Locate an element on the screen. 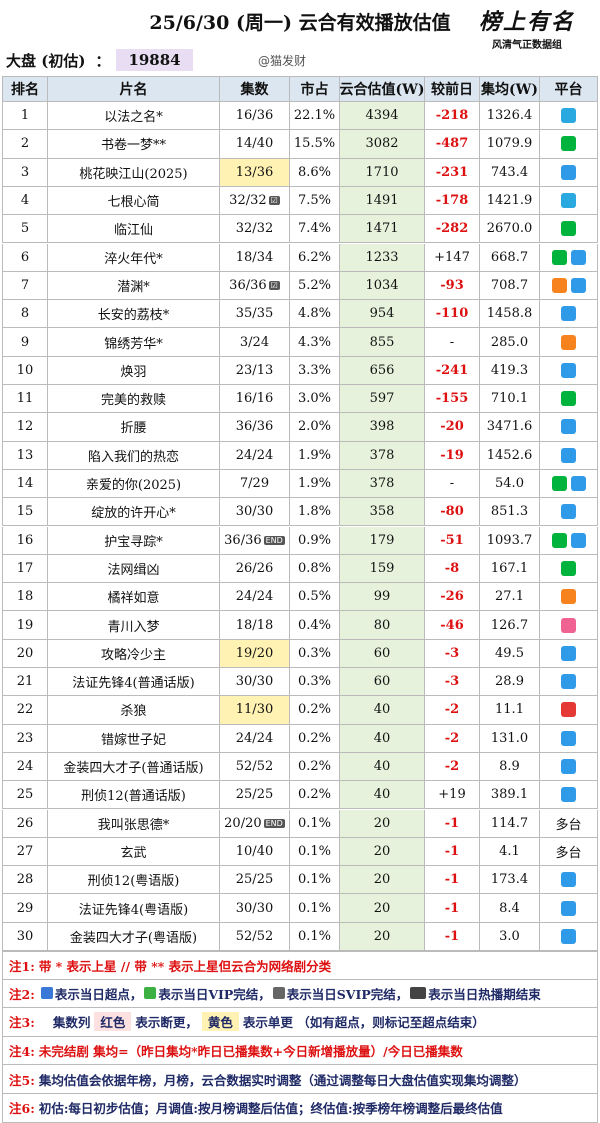 The width and height of the screenshot is (600, 1123). badge: ☑ is located at coordinates (274, 201).